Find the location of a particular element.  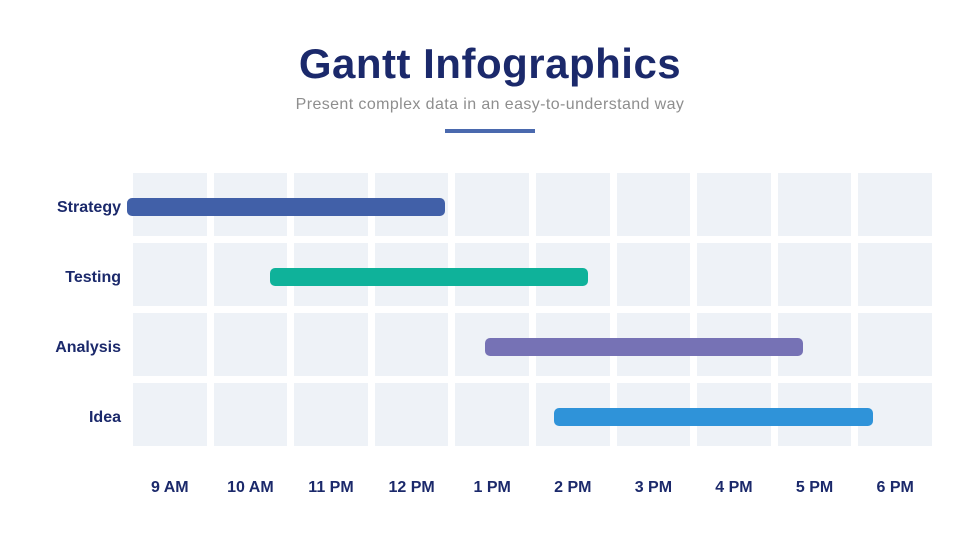

tick-label-4pm: 4 PM is located at coordinates (734, 487).